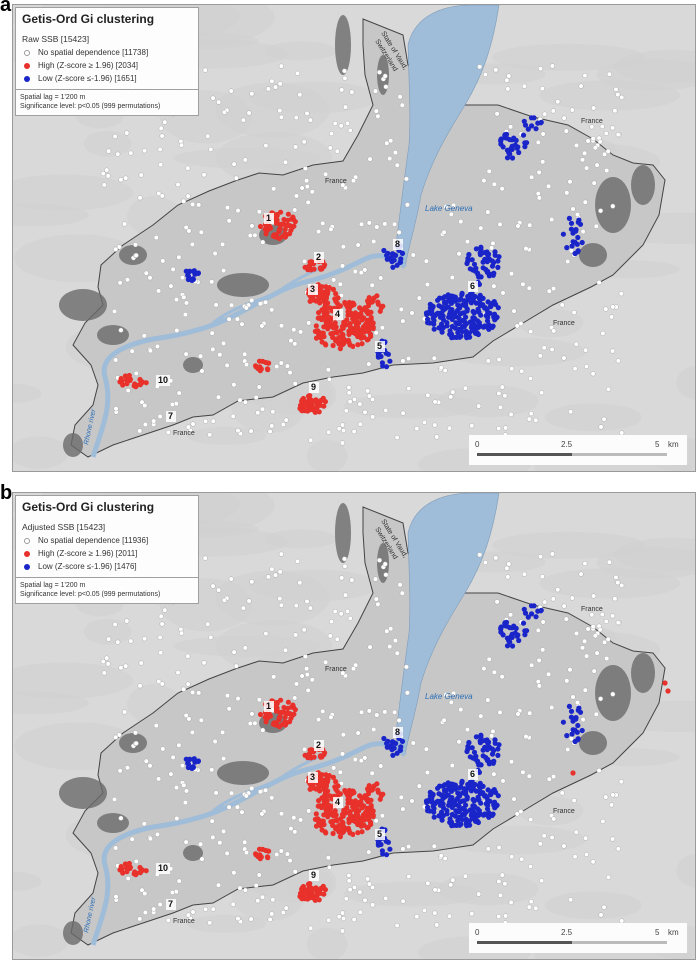  I want to click on legend-subtitle: Adjusted SSB [15423], so click(64, 527).